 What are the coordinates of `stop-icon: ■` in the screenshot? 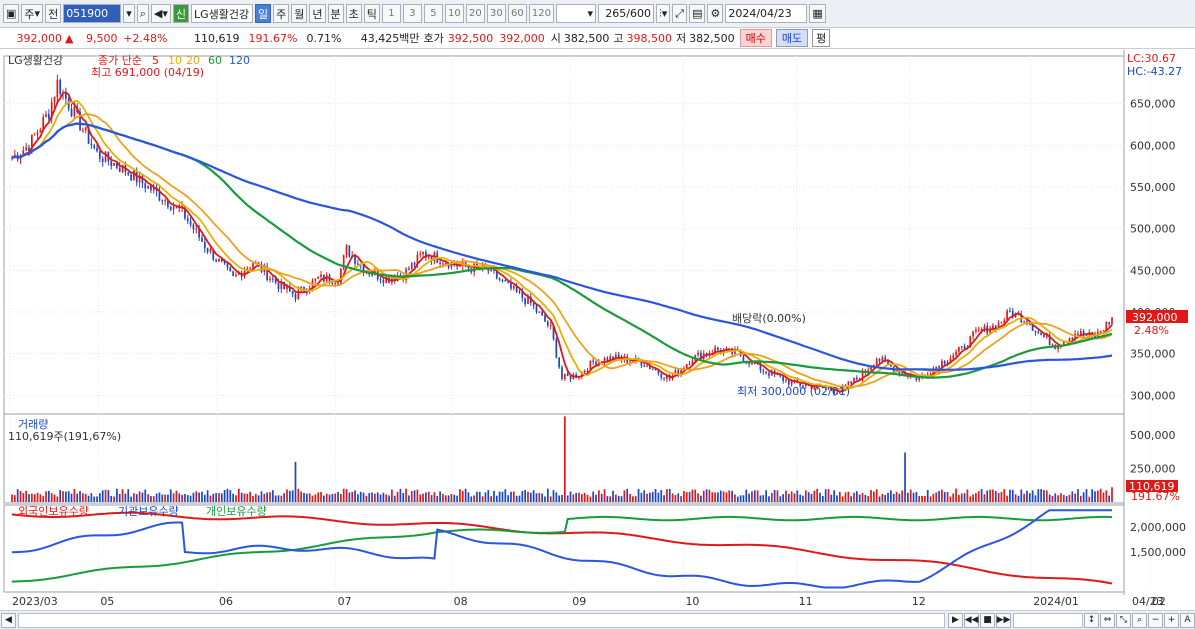 It's located at (987, 620).